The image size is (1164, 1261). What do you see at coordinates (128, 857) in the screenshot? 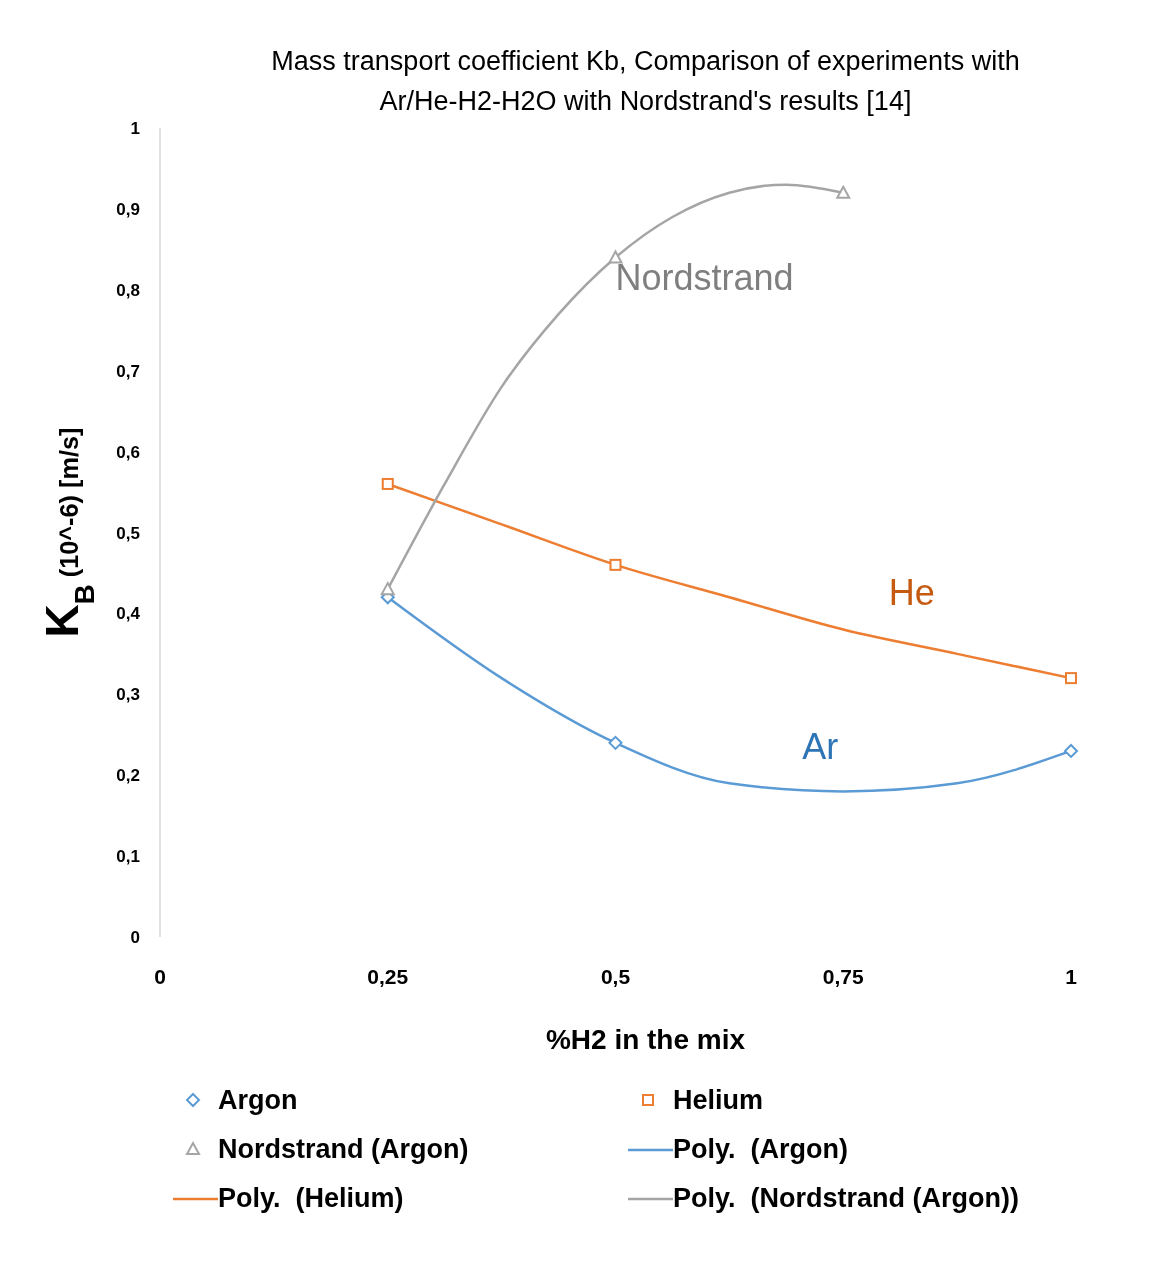
I see `y-tick-label: 0,1` at bounding box center [128, 857].